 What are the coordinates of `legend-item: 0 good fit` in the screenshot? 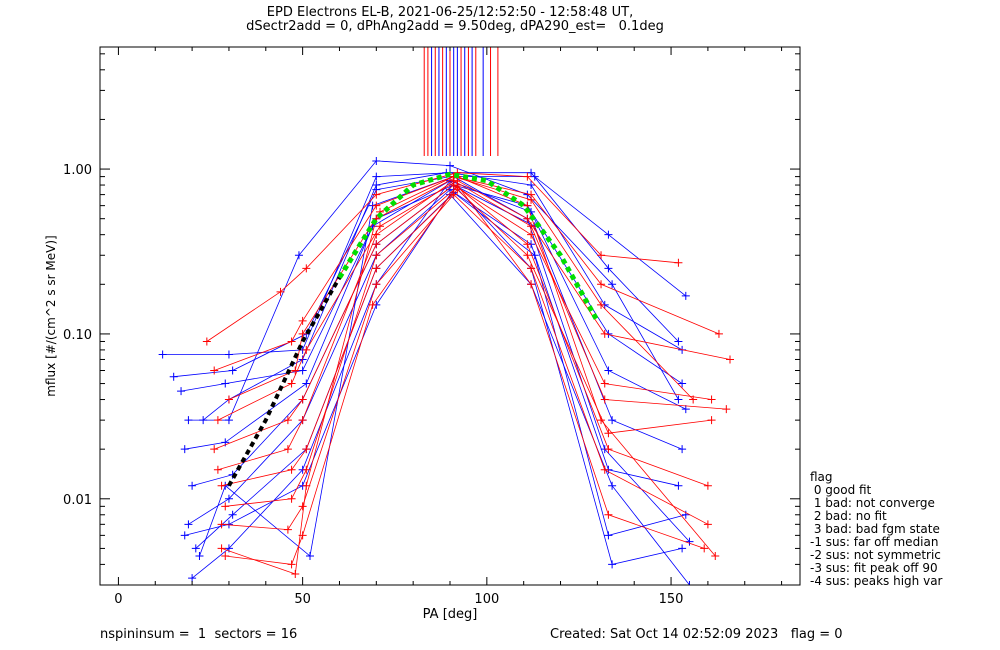 It's located at (841, 490).